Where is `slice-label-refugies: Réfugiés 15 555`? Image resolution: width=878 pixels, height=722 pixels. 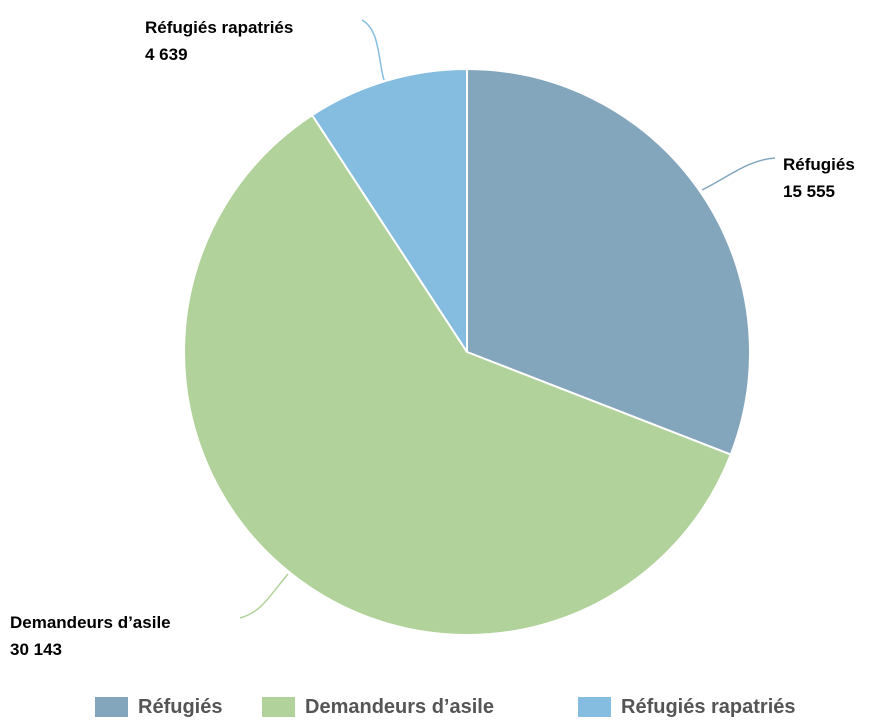 slice-label-refugies: Réfugiés 15 555 is located at coordinates (819, 178).